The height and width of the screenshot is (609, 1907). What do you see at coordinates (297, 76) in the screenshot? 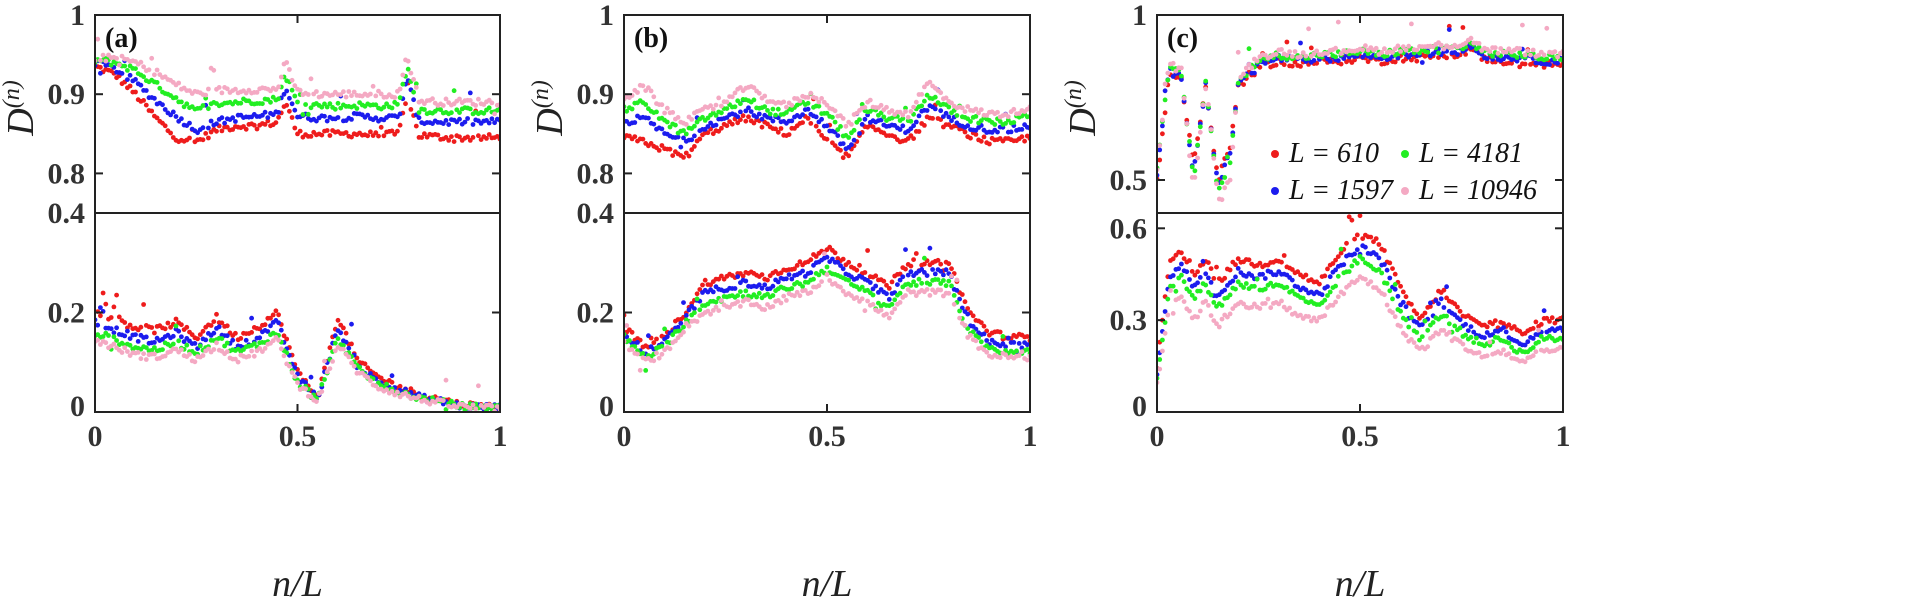
I see `series-l10946-upper` at bounding box center [297, 76].